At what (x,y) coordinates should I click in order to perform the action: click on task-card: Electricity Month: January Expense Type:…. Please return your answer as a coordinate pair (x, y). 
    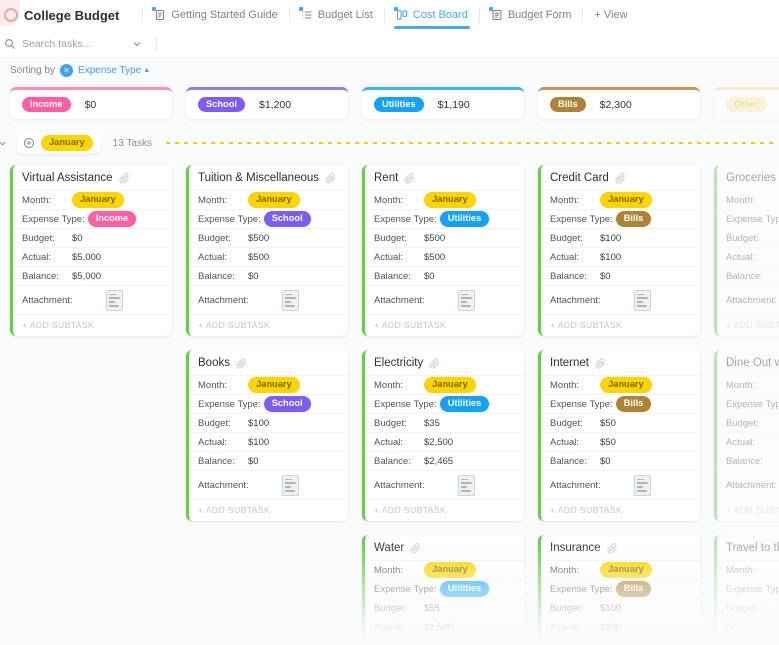
    Looking at the image, I should click on (443, 435).